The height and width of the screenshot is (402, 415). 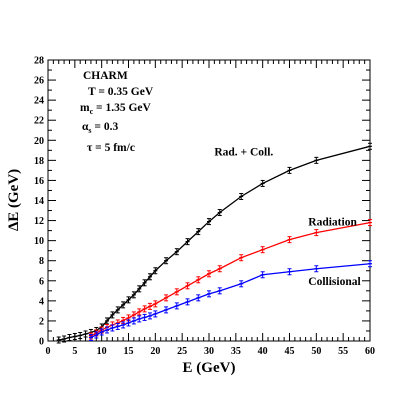 I want to click on annotation-mass-sub: c, so click(x=92, y=111).